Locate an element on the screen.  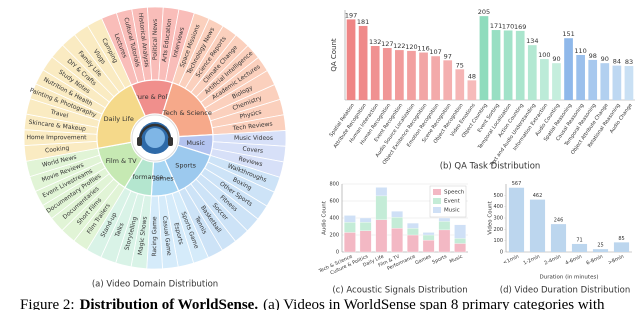
x-tick-label: 2-4min is located at coordinates (552, 260).